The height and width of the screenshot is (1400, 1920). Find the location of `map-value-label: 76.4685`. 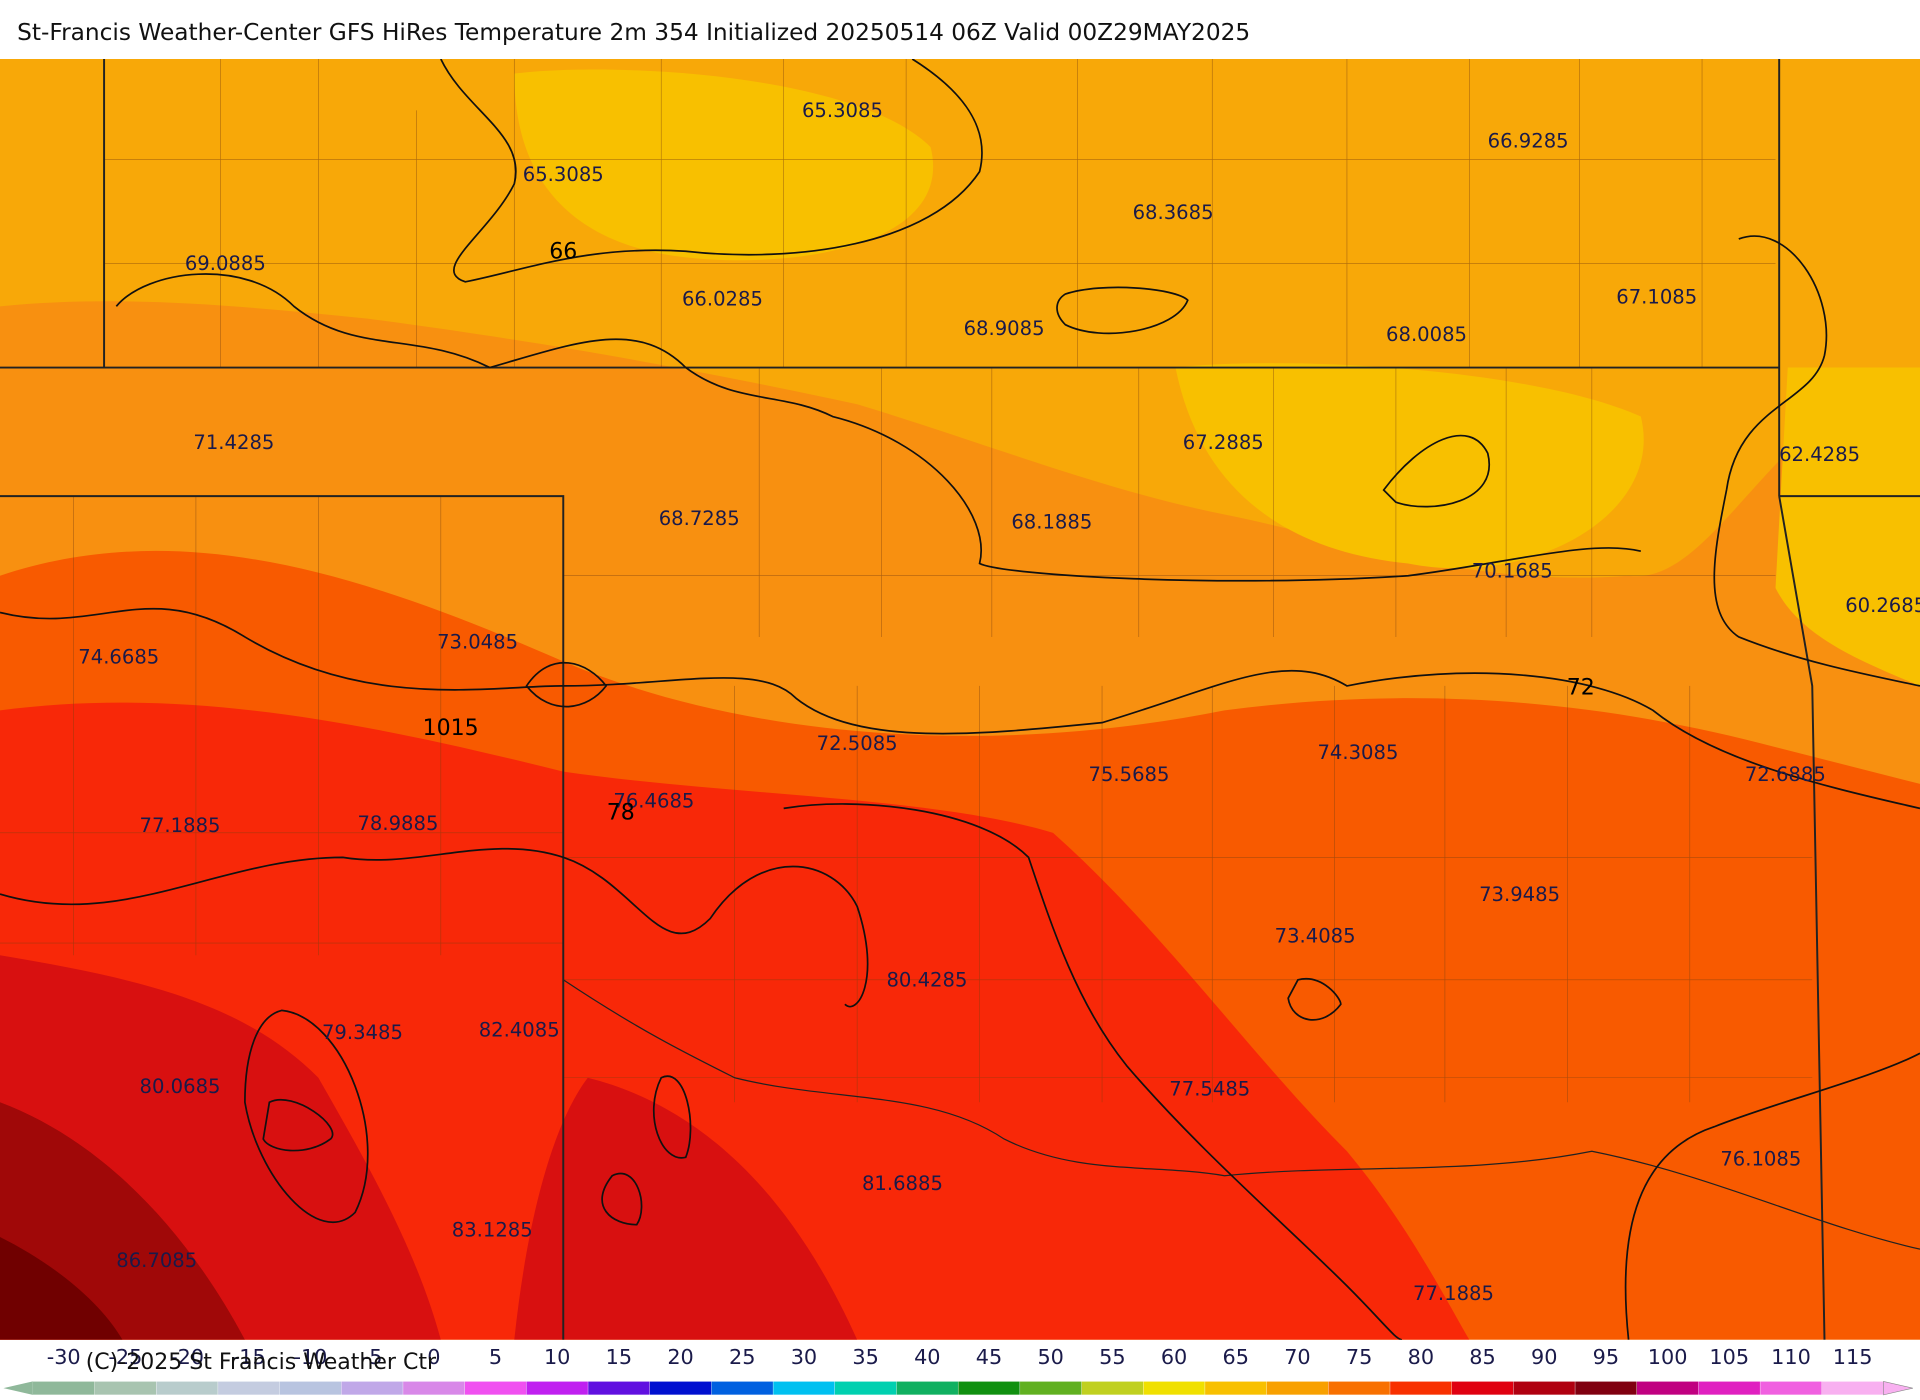

map-value-label: 76.4685 is located at coordinates (653, 801).